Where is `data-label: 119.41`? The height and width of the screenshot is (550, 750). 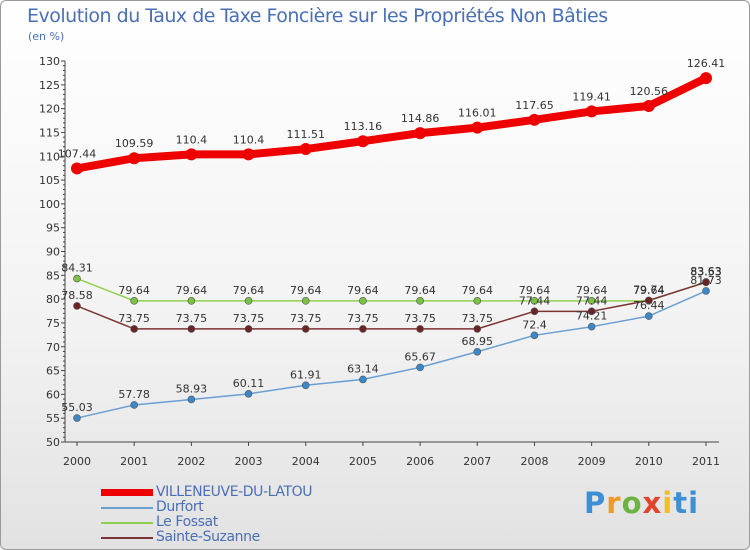
data-label: 119.41 is located at coordinates (591, 96).